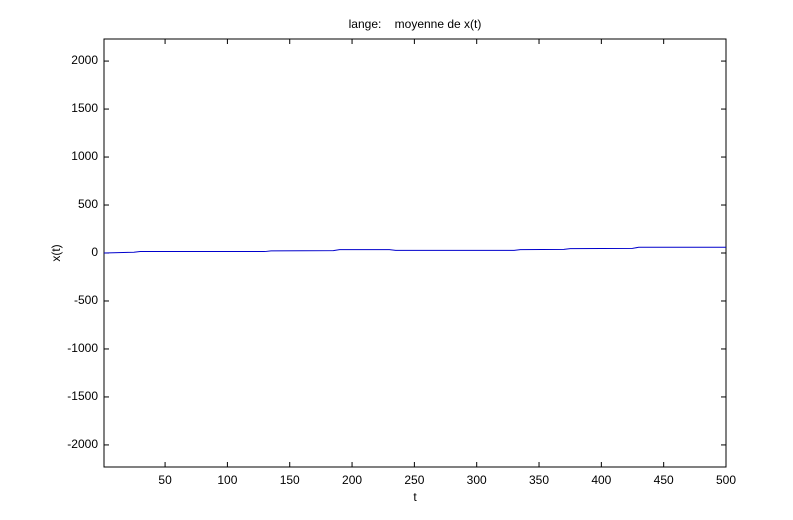 This screenshot has height=520, width=793. I want to click on y-tick-label: -1500, so click(82, 396).